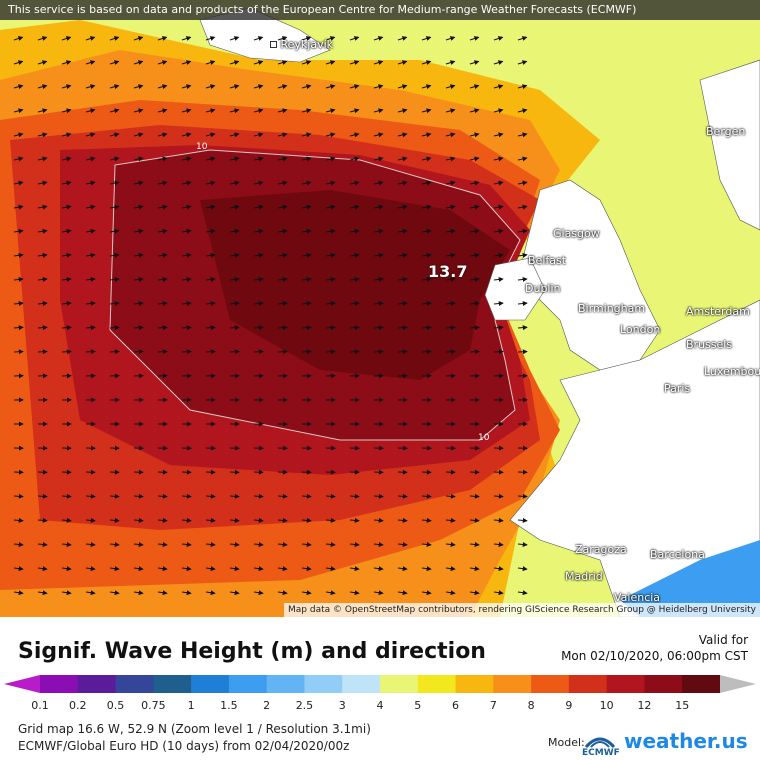 The image size is (760, 760). I want to click on scale-tick-label: 1.5, so click(229, 705).